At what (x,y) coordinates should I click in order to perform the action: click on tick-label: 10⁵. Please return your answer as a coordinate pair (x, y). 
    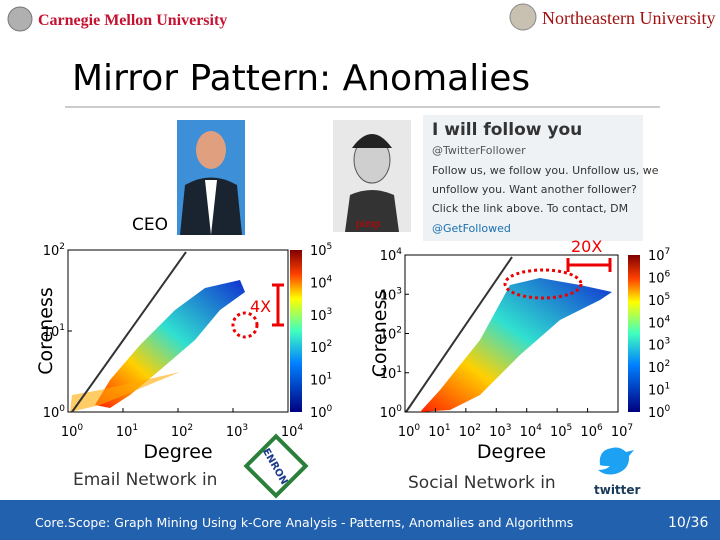
    Looking at the image, I should click on (561, 431).